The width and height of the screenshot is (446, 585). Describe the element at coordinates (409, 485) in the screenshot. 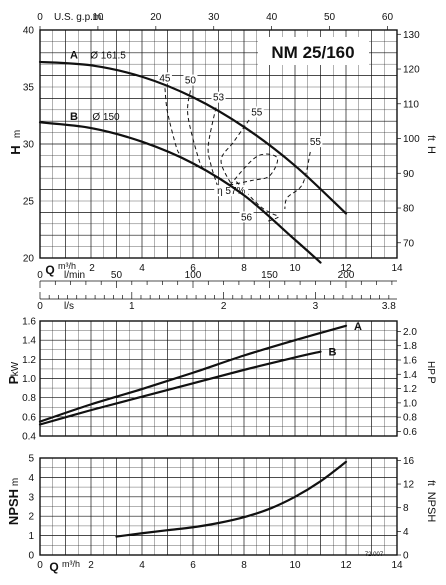

I see `npsh-y2-tick-label: 12` at that location.